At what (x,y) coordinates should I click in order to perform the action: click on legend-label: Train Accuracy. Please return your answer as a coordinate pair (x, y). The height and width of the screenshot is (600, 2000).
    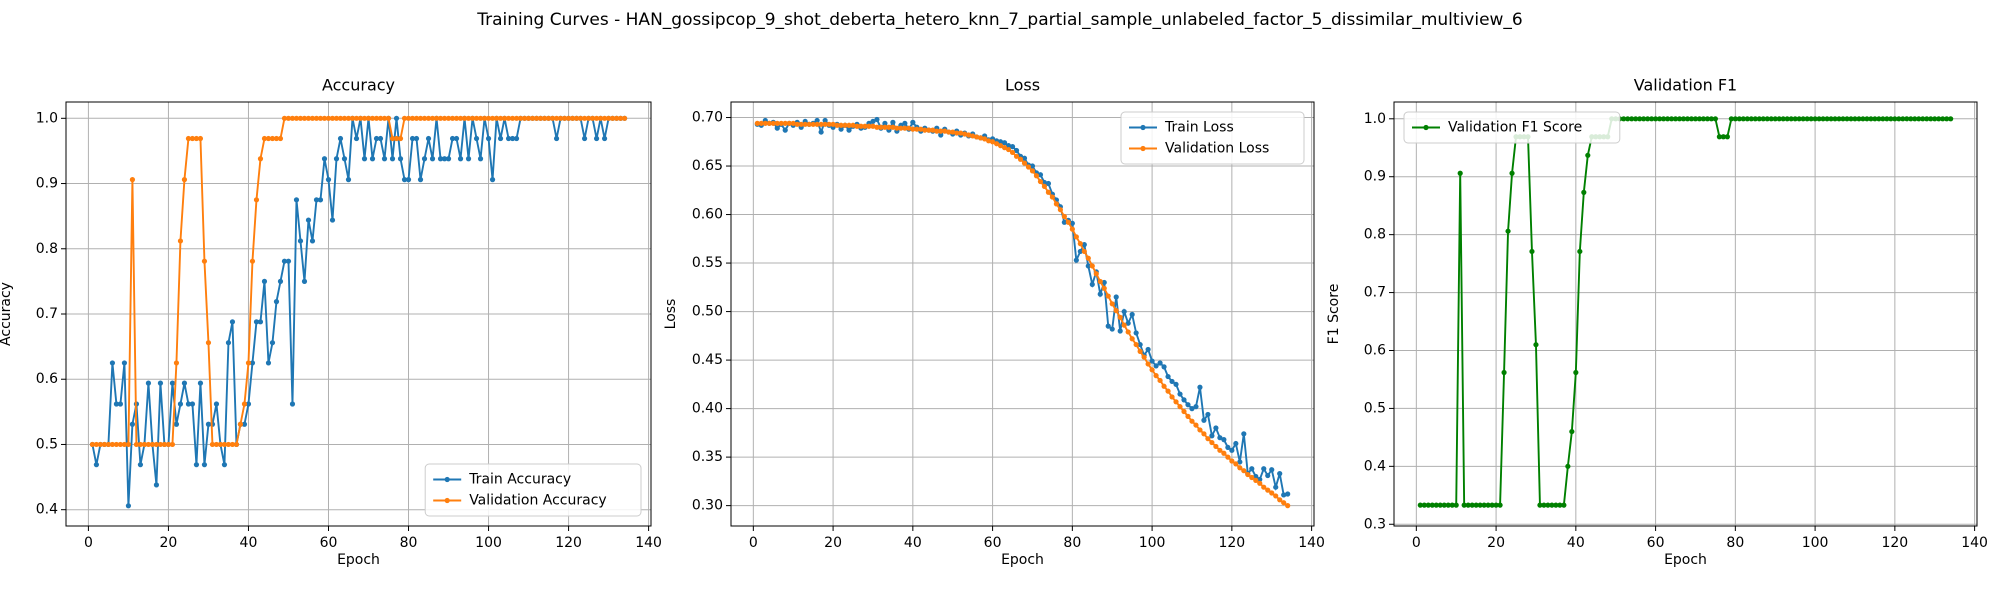
    Looking at the image, I should click on (519, 480).